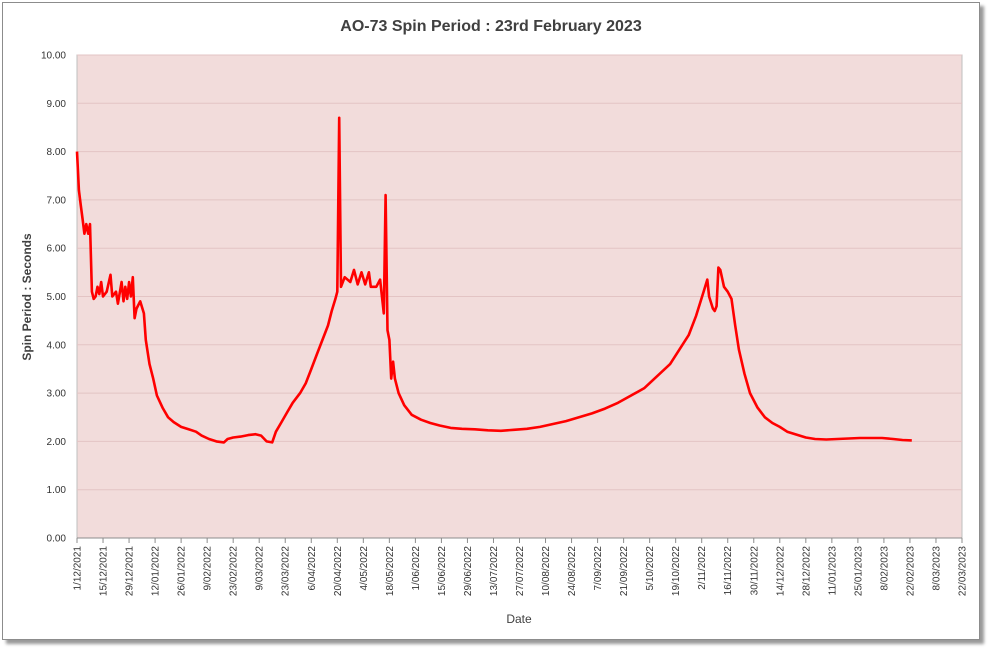 This screenshot has height=650, width=989. Describe the element at coordinates (910, 571) in the screenshot. I see `x-tick-label: 22/02/2023` at that location.